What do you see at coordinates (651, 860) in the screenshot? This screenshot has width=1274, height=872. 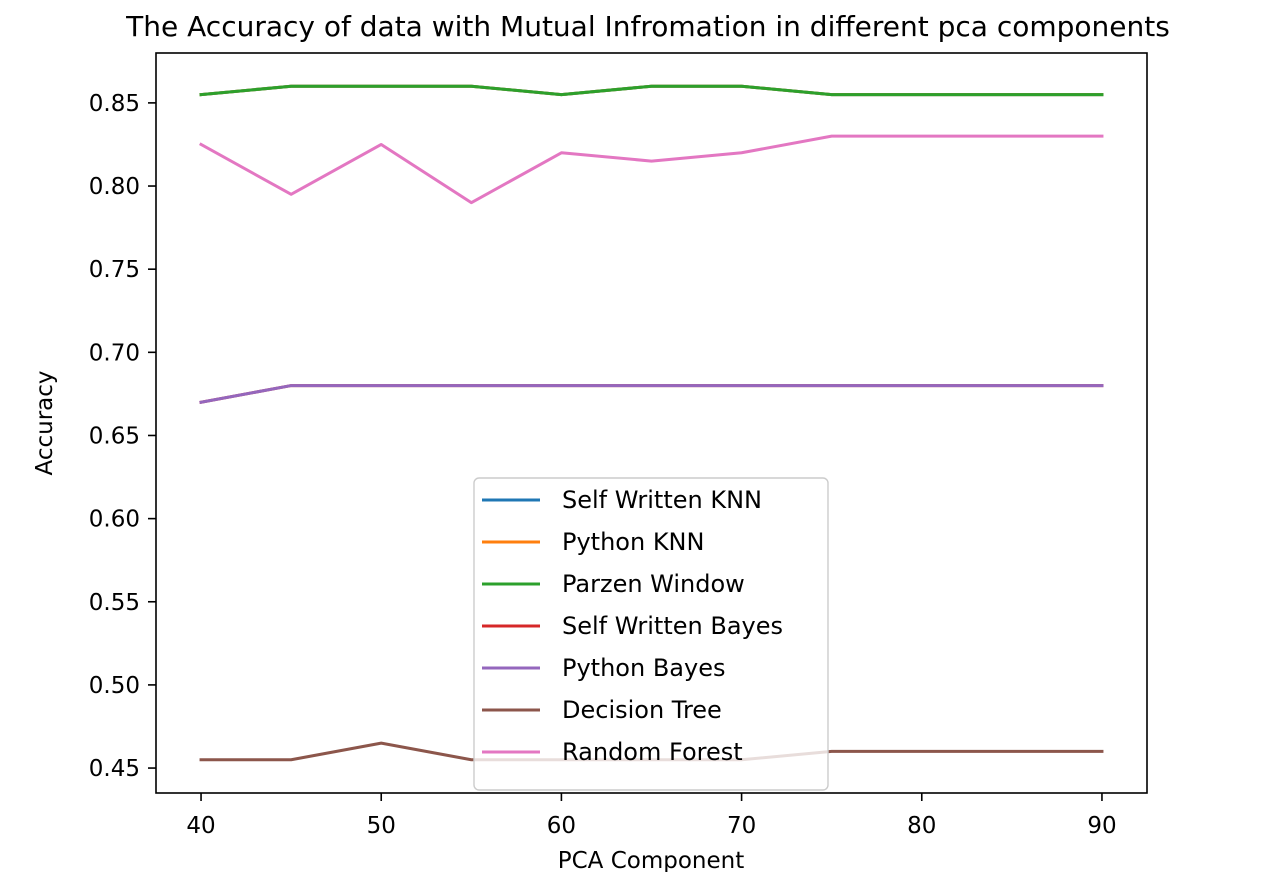 I see `x-axis-label: PCA Component` at bounding box center [651, 860].